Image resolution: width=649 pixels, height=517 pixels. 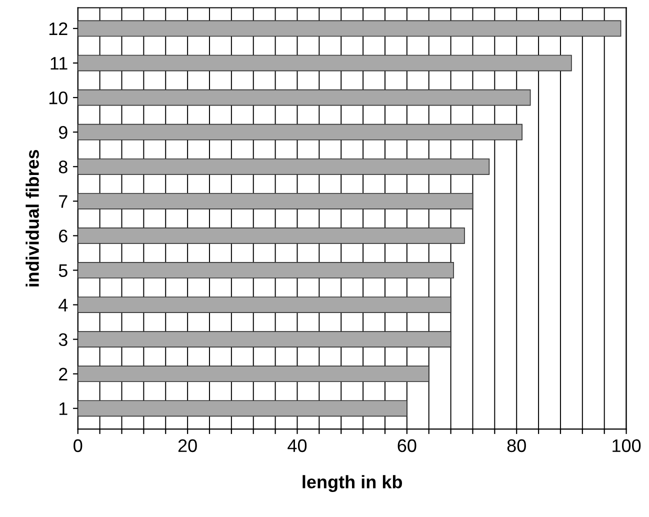 I want to click on y-tick-label: 7, so click(x=63, y=201).